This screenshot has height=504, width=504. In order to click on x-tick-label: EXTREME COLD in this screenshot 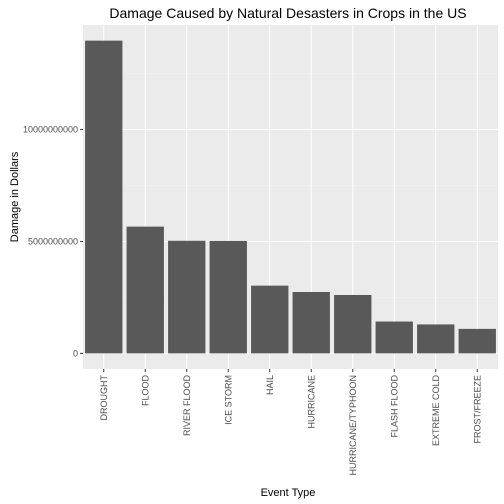, I will do `click(436, 411)`.